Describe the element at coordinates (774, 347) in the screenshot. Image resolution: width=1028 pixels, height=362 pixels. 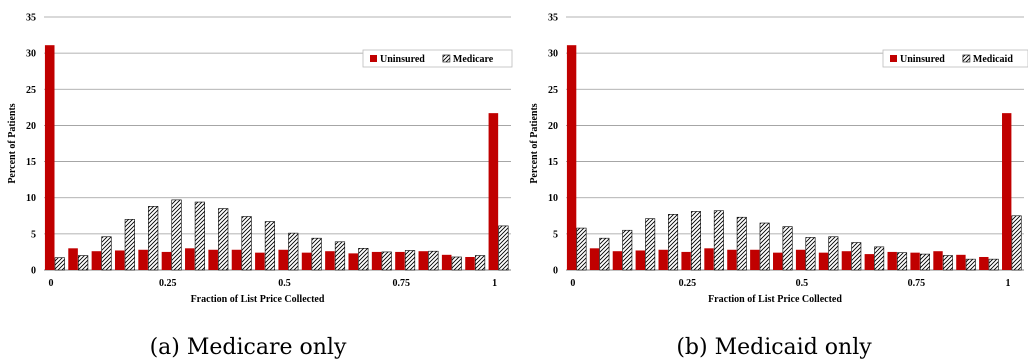
I see `caption-medicaid: (b) Medicaid only` at that location.